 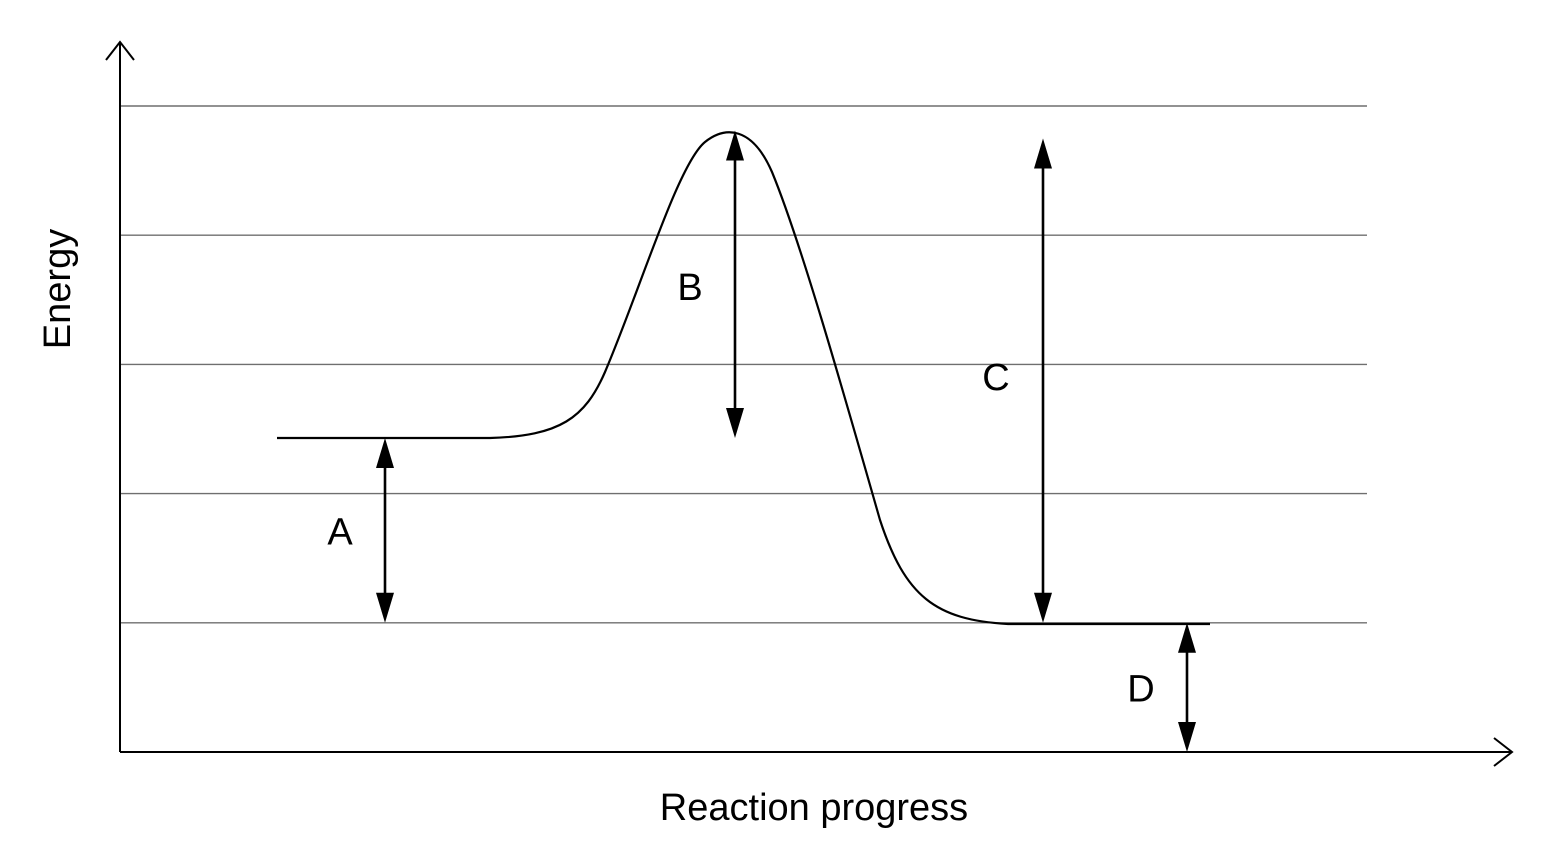 What do you see at coordinates (120, 50) in the screenshot?
I see `y-axis-arrowhead` at bounding box center [120, 50].